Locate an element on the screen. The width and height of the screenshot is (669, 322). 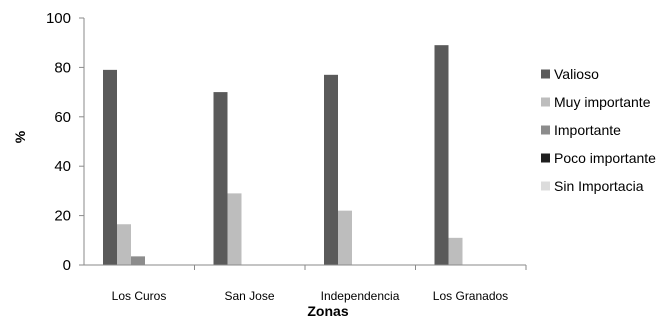
legend-label-sin-importacia: Sin Importacia is located at coordinates (599, 186).